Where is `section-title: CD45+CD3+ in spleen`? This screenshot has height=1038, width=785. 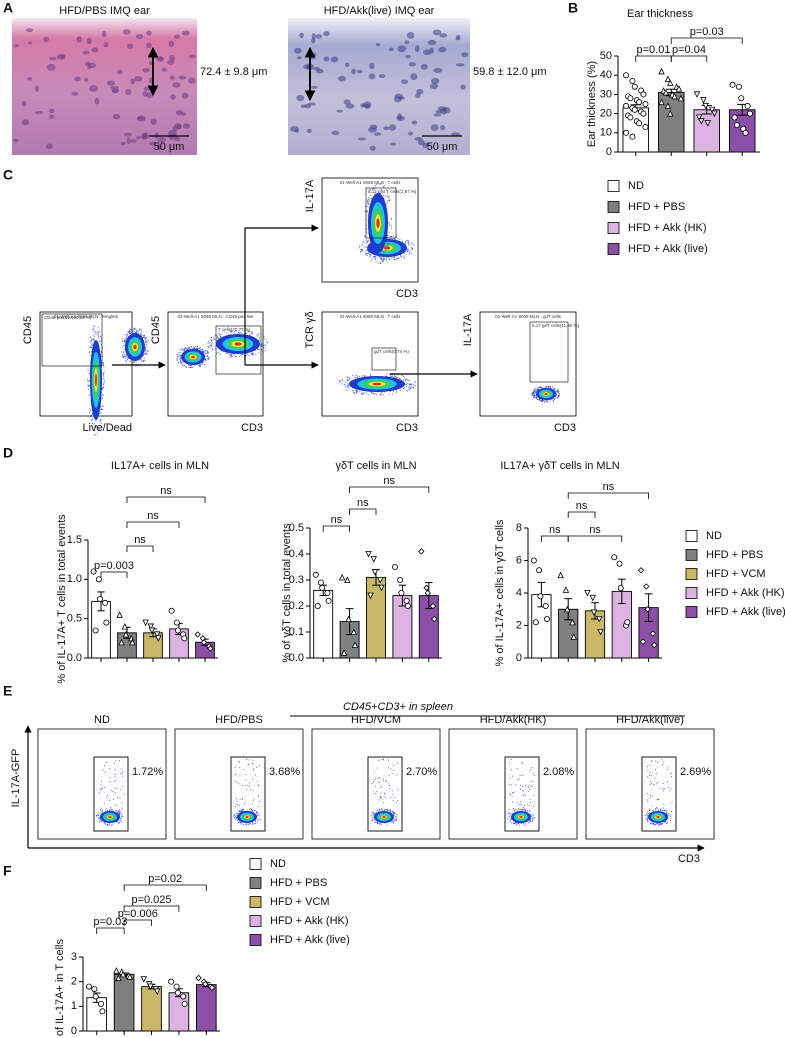
section-title: CD45+CD3+ in spleen is located at coordinates (398, 707).